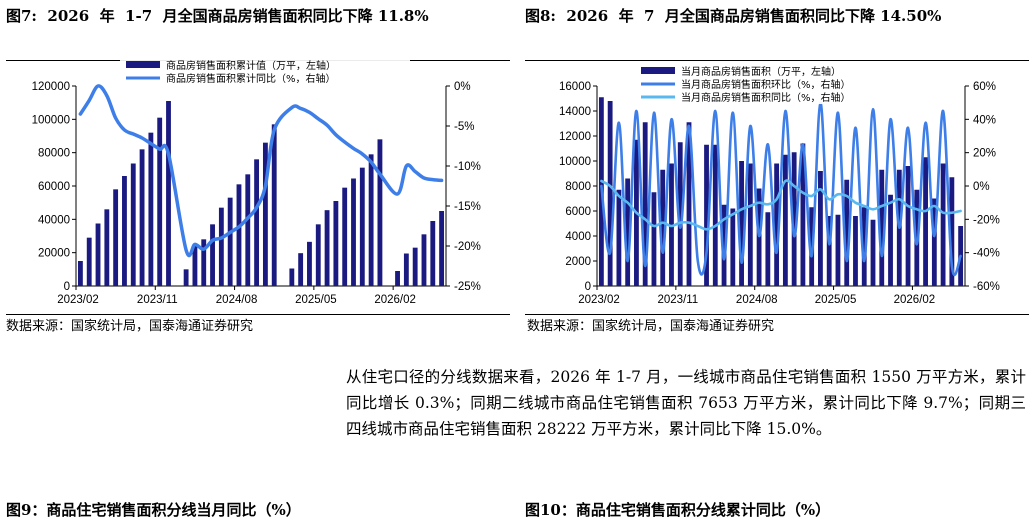 This screenshot has height=520, width=1034. What do you see at coordinates (575, 162) in the screenshot?
I see `left-axis-tick-label: 10000` at bounding box center [575, 162].